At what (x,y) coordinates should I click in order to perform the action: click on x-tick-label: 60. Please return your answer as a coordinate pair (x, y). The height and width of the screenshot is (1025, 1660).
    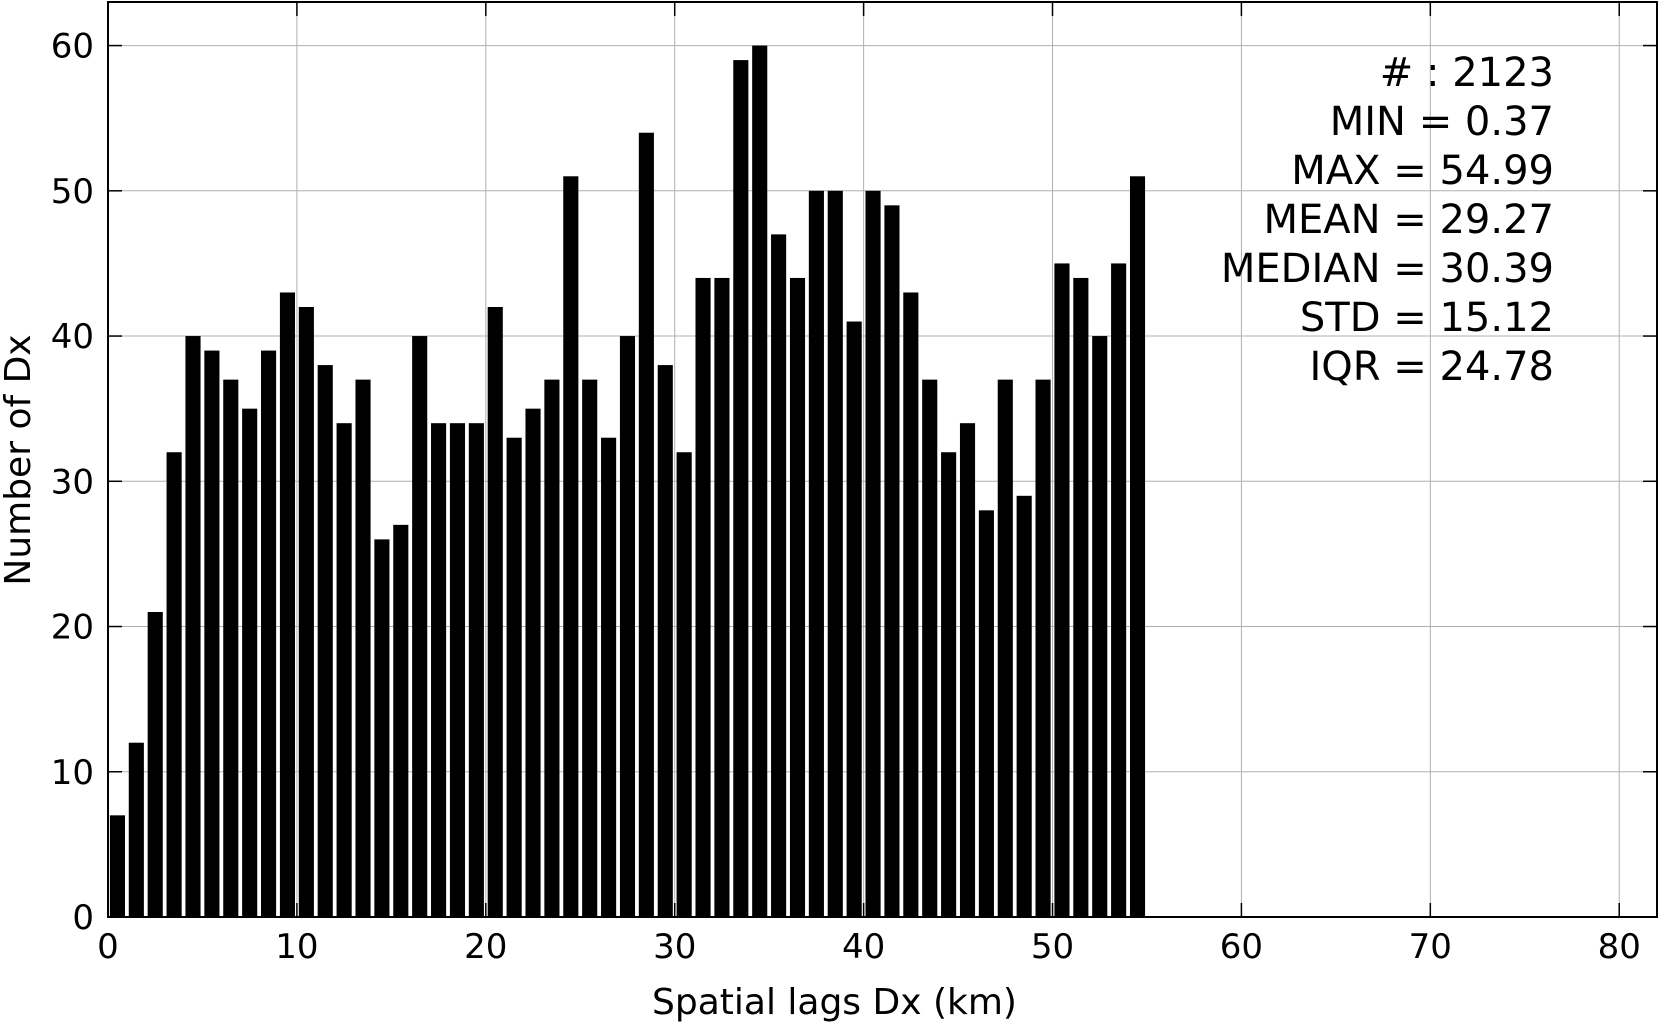
    Looking at the image, I should click on (1241, 947).